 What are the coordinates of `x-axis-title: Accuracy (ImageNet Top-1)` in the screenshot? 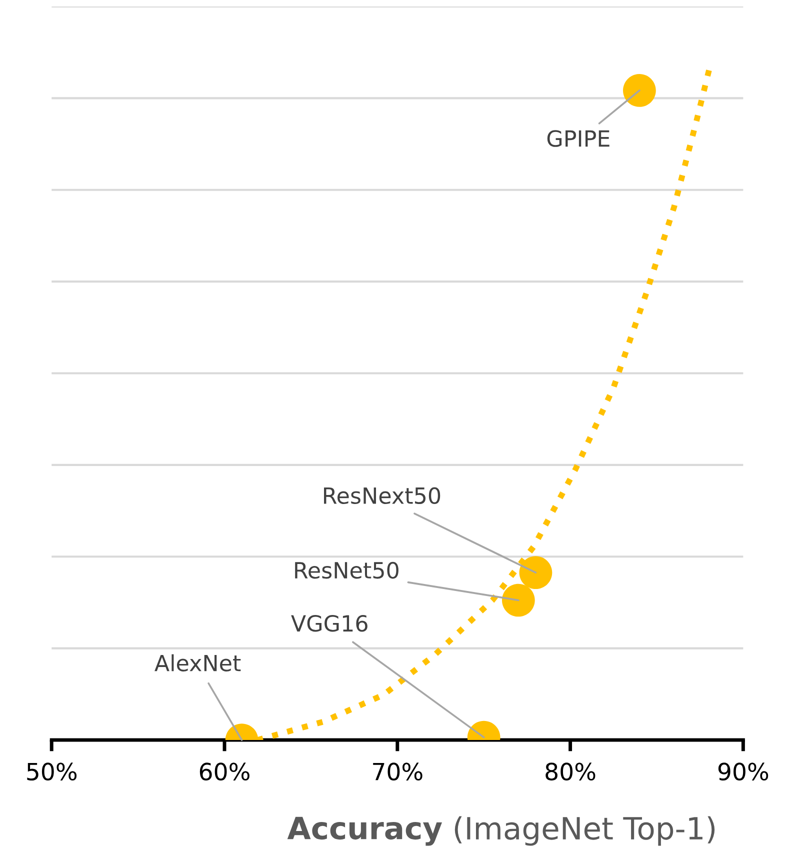 It's located at (501, 831).